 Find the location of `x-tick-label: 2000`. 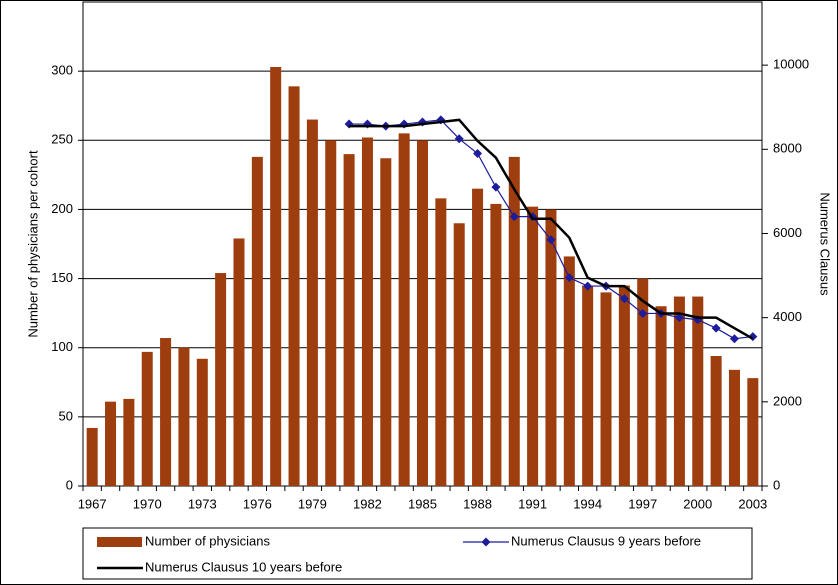

x-tick-label: 2000 is located at coordinates (697, 503).